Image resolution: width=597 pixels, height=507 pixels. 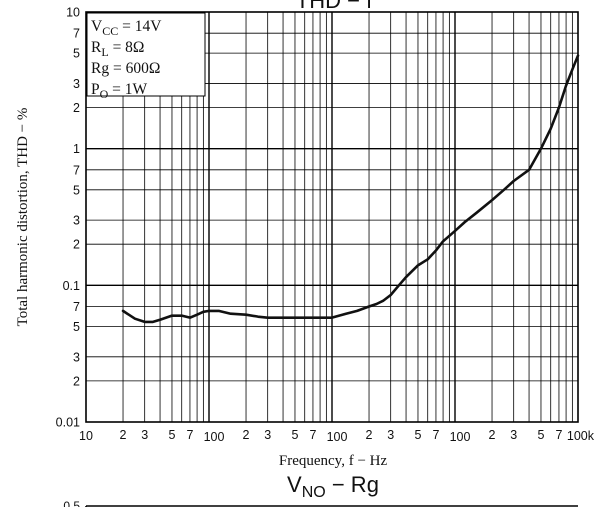 I want to click on condition-value: = 600Ω, so click(x=134, y=68).